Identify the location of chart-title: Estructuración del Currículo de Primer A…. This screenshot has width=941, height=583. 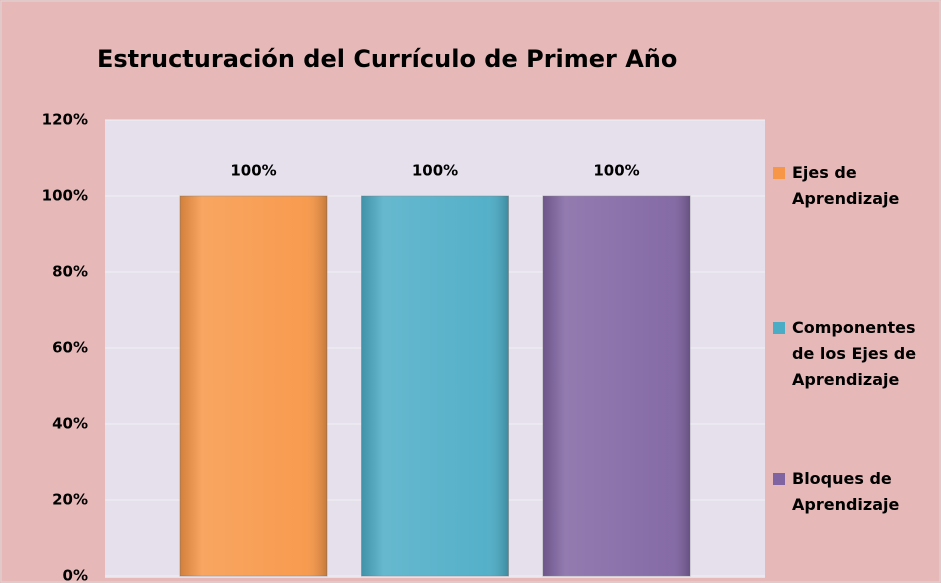
(387, 59).